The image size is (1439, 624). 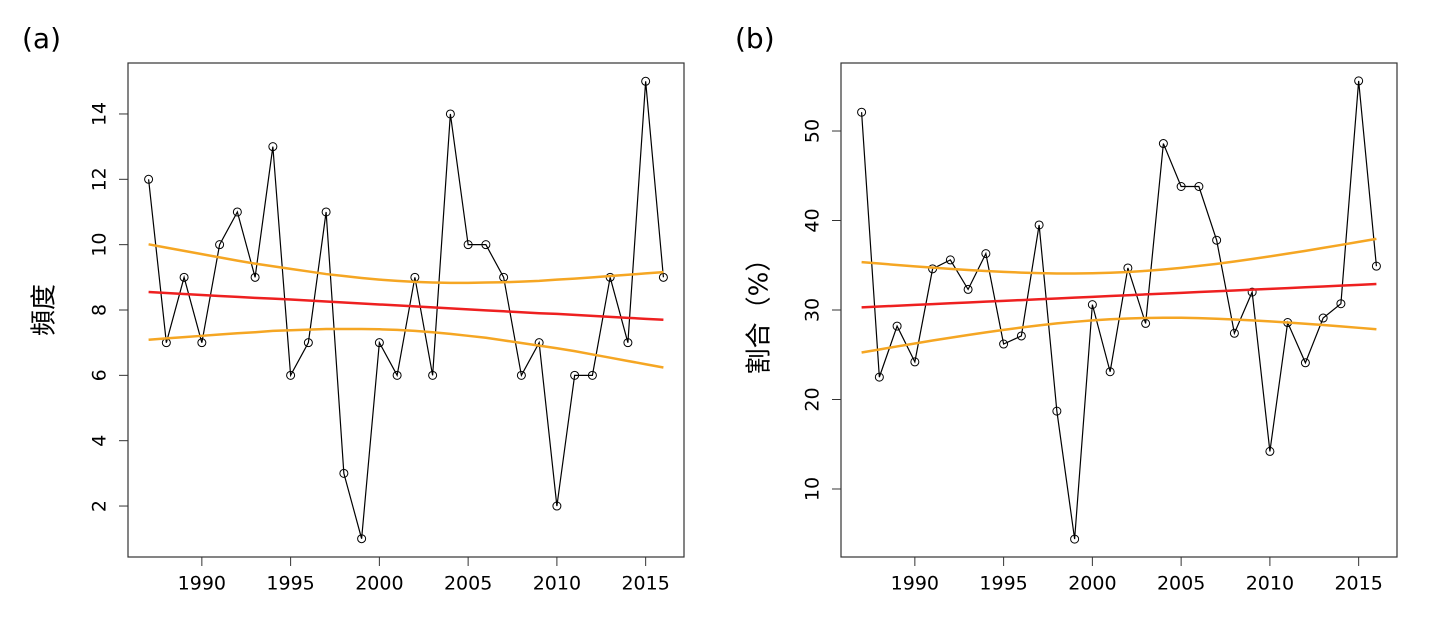 I want to click on y-axis-label: 割合（%）, so click(x=760, y=310).